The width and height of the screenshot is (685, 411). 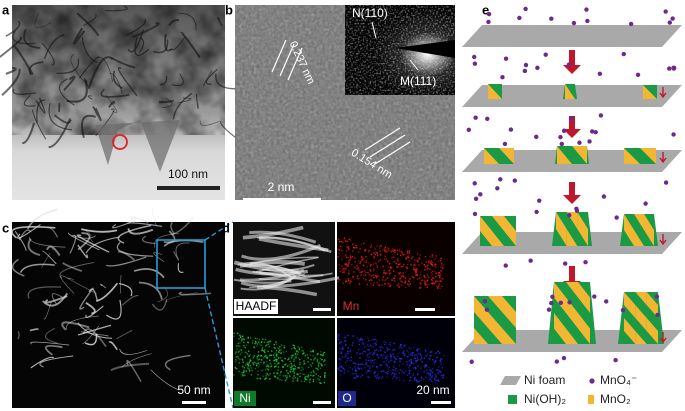 I want to click on arrow-head, so click(x=572, y=133).